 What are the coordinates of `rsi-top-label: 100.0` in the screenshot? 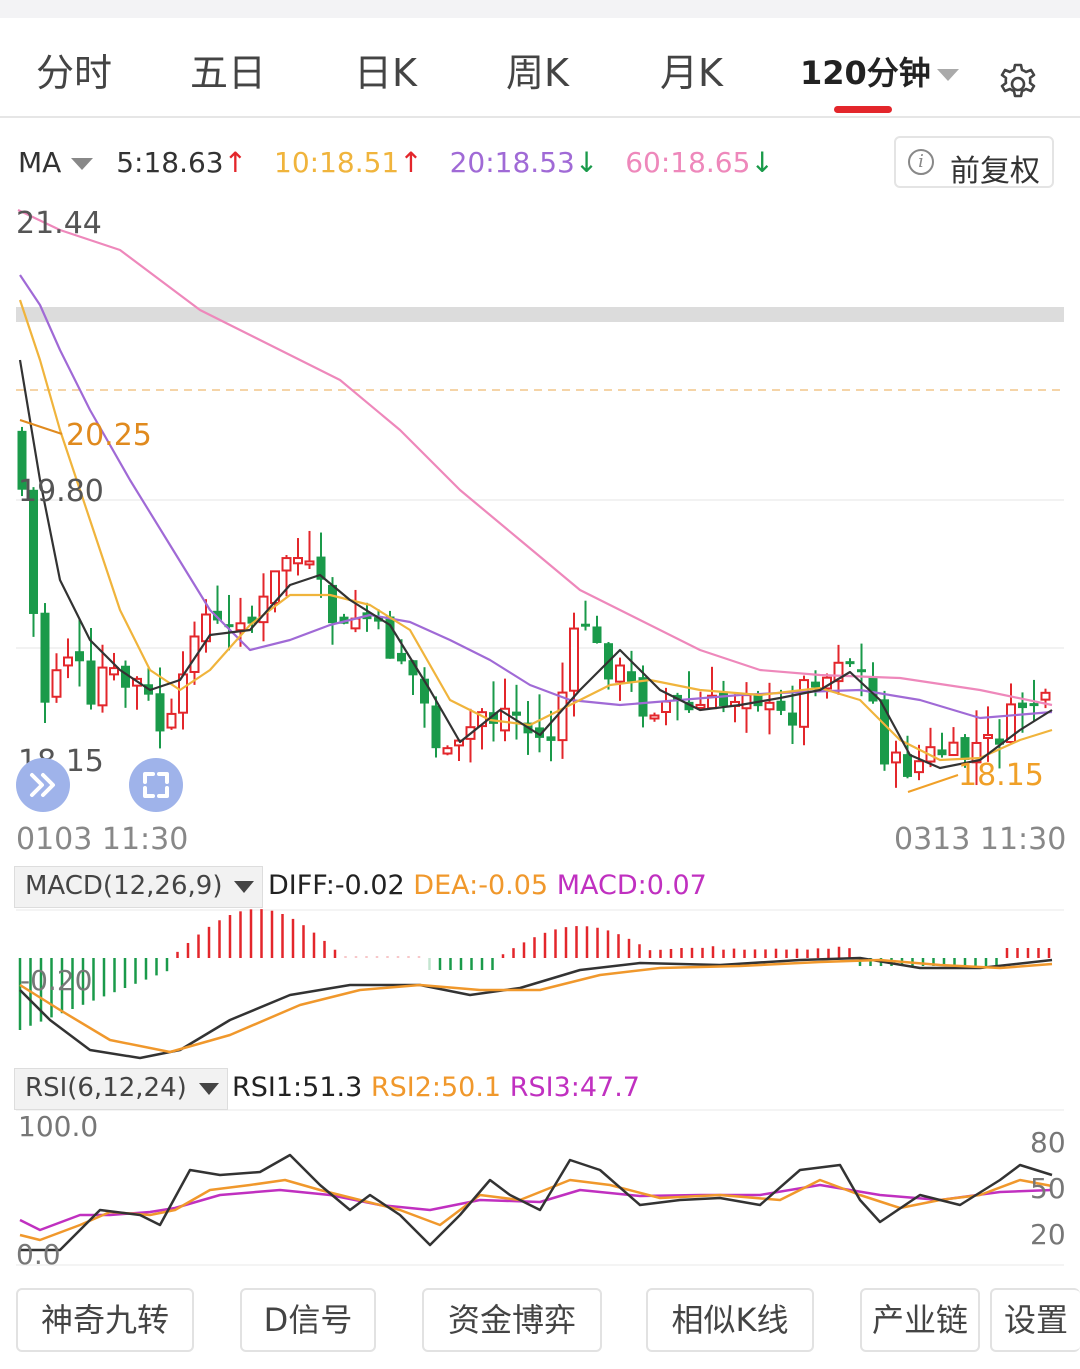 It's located at (58, 1126).